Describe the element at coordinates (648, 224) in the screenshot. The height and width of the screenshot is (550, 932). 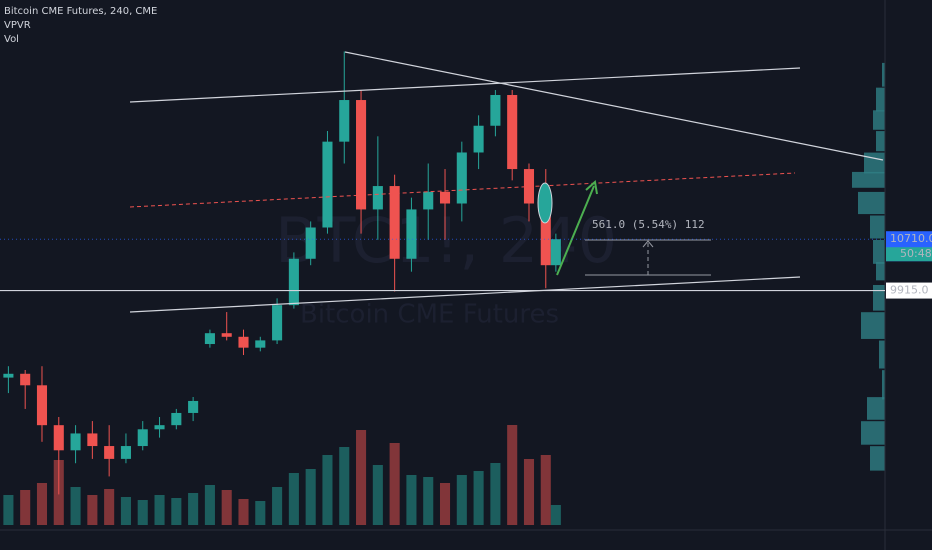
I see `measure-label: 561.0 (5.54%) 112` at that location.